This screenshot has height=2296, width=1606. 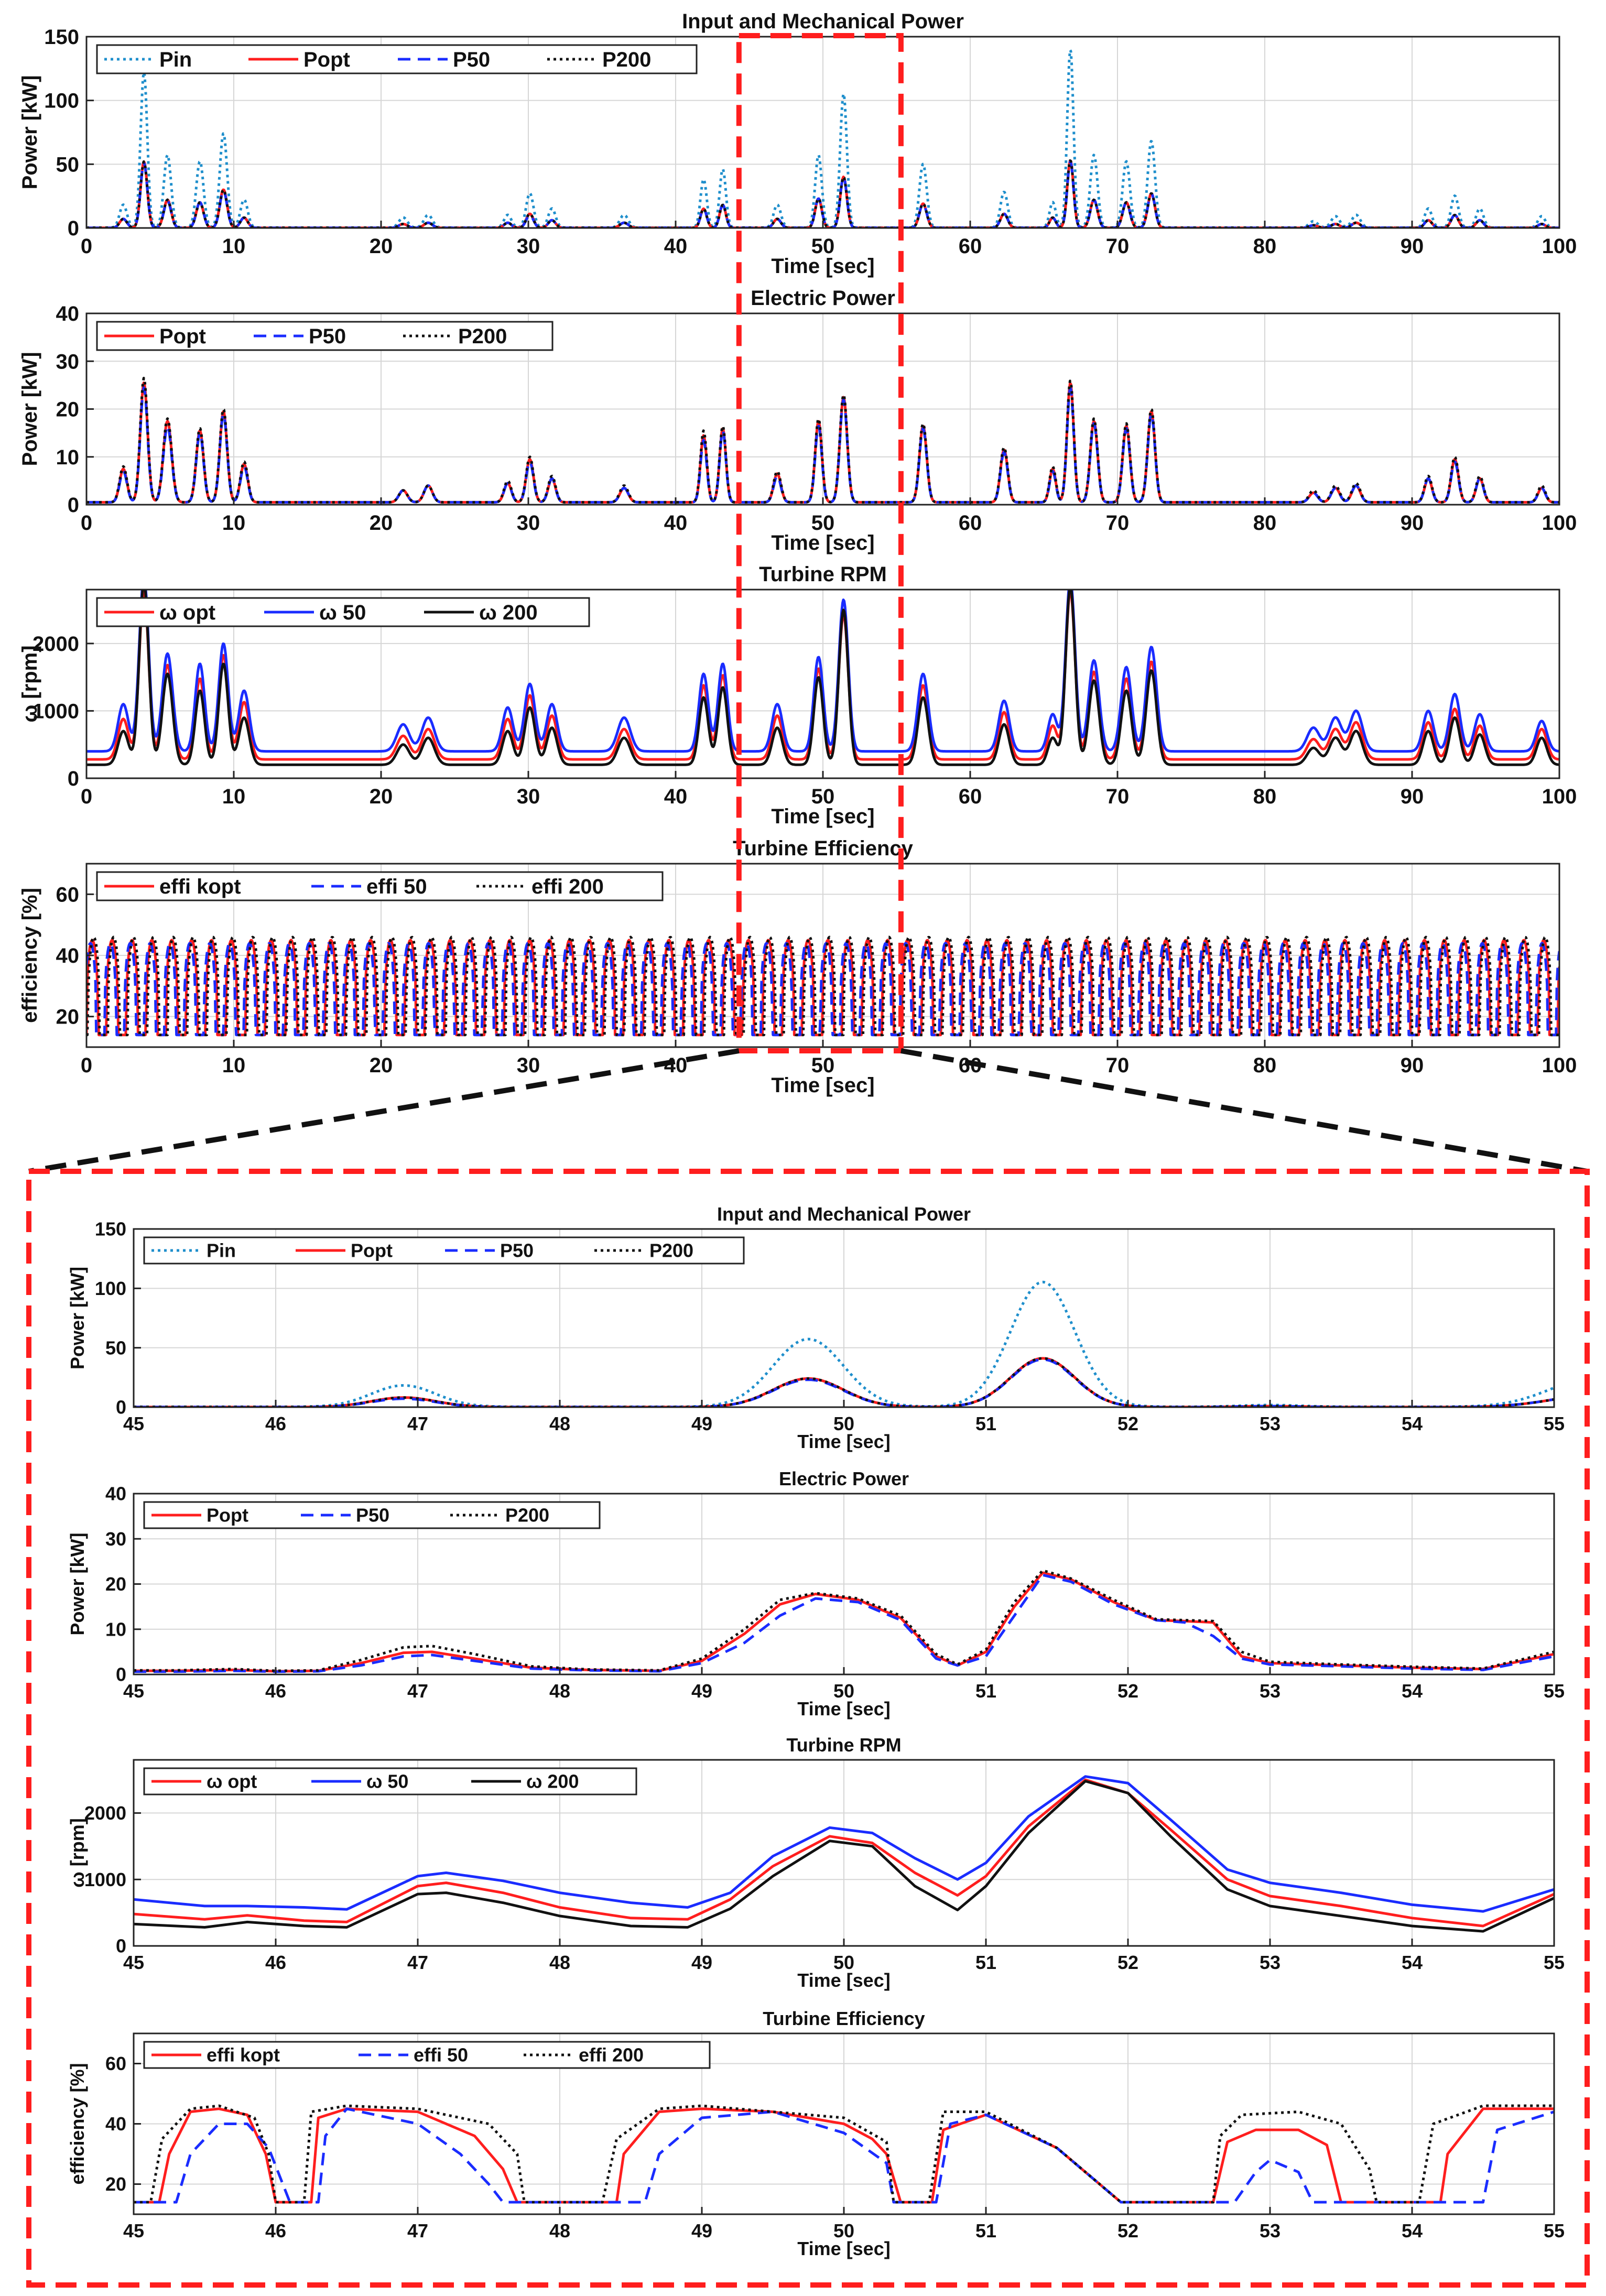 I want to click on legend-label: ω 200, so click(x=552, y=1782).